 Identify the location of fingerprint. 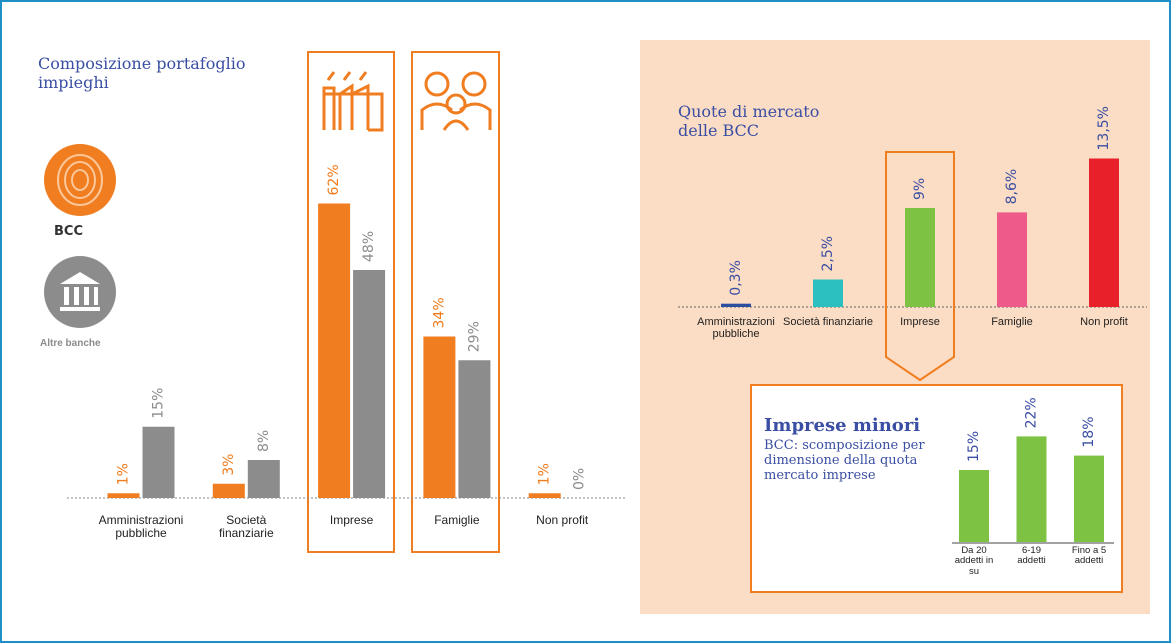
(80, 180).